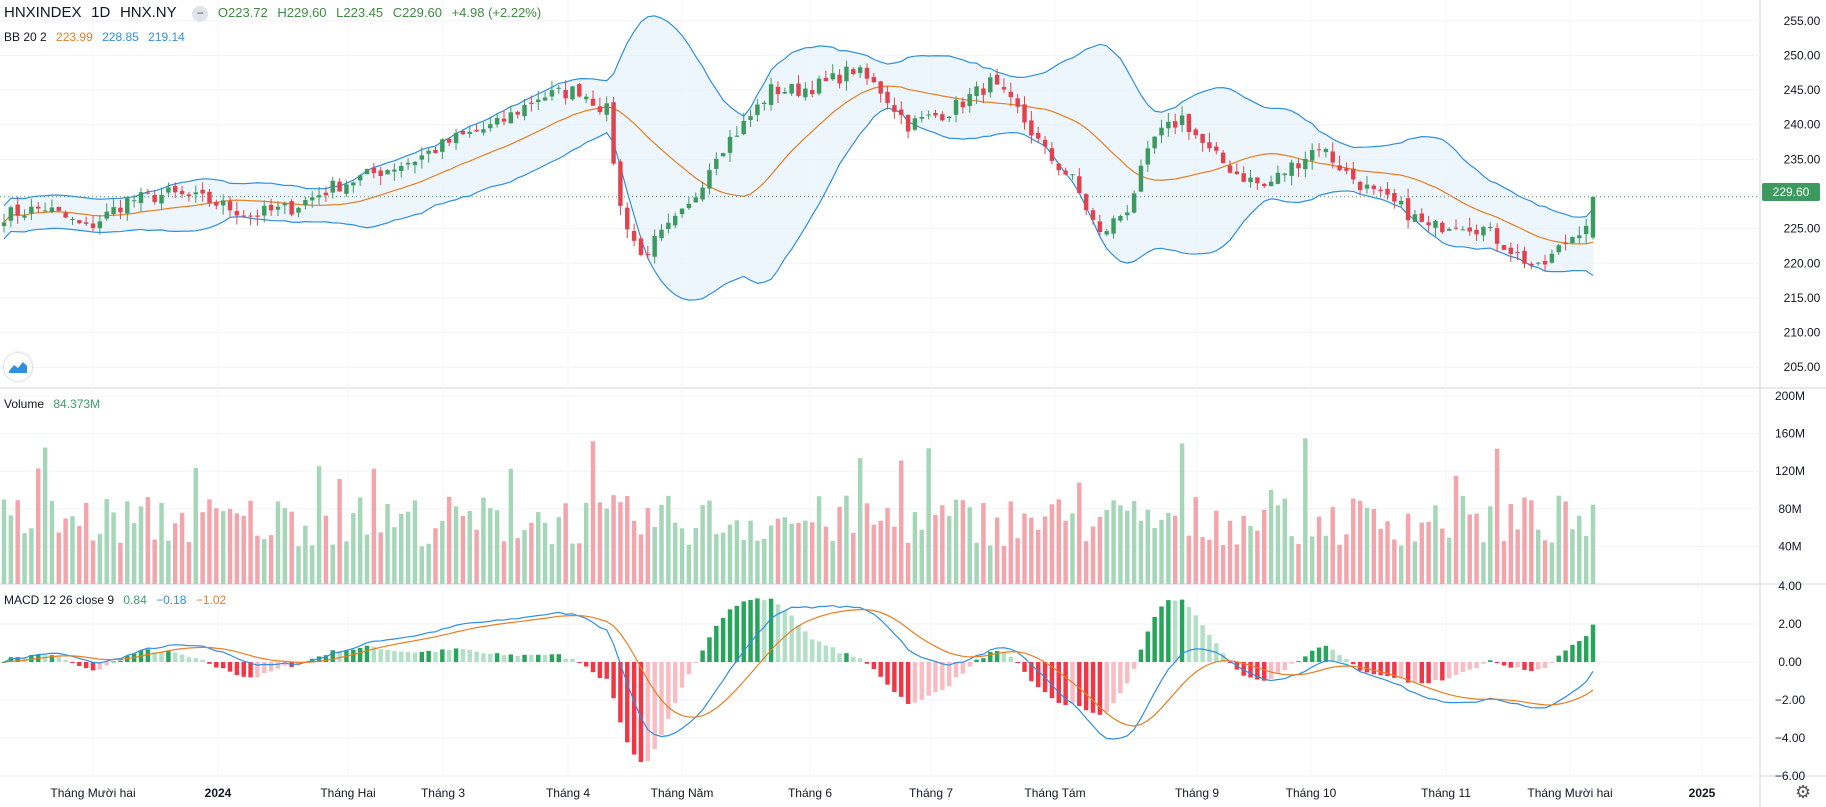  Describe the element at coordinates (1802, 263) in the screenshot. I see `price-tick-label: 220.00` at that location.